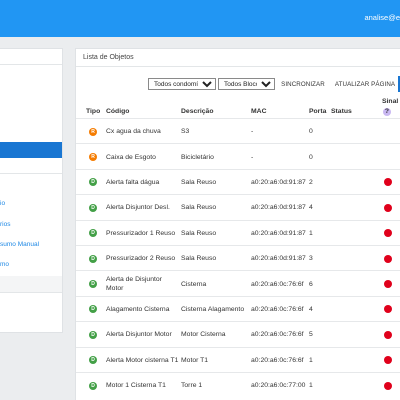 This screenshot has width=400, height=400. Describe the element at coordinates (197, 111) in the screenshot. I see `header-descricao: Descrição` at that location.